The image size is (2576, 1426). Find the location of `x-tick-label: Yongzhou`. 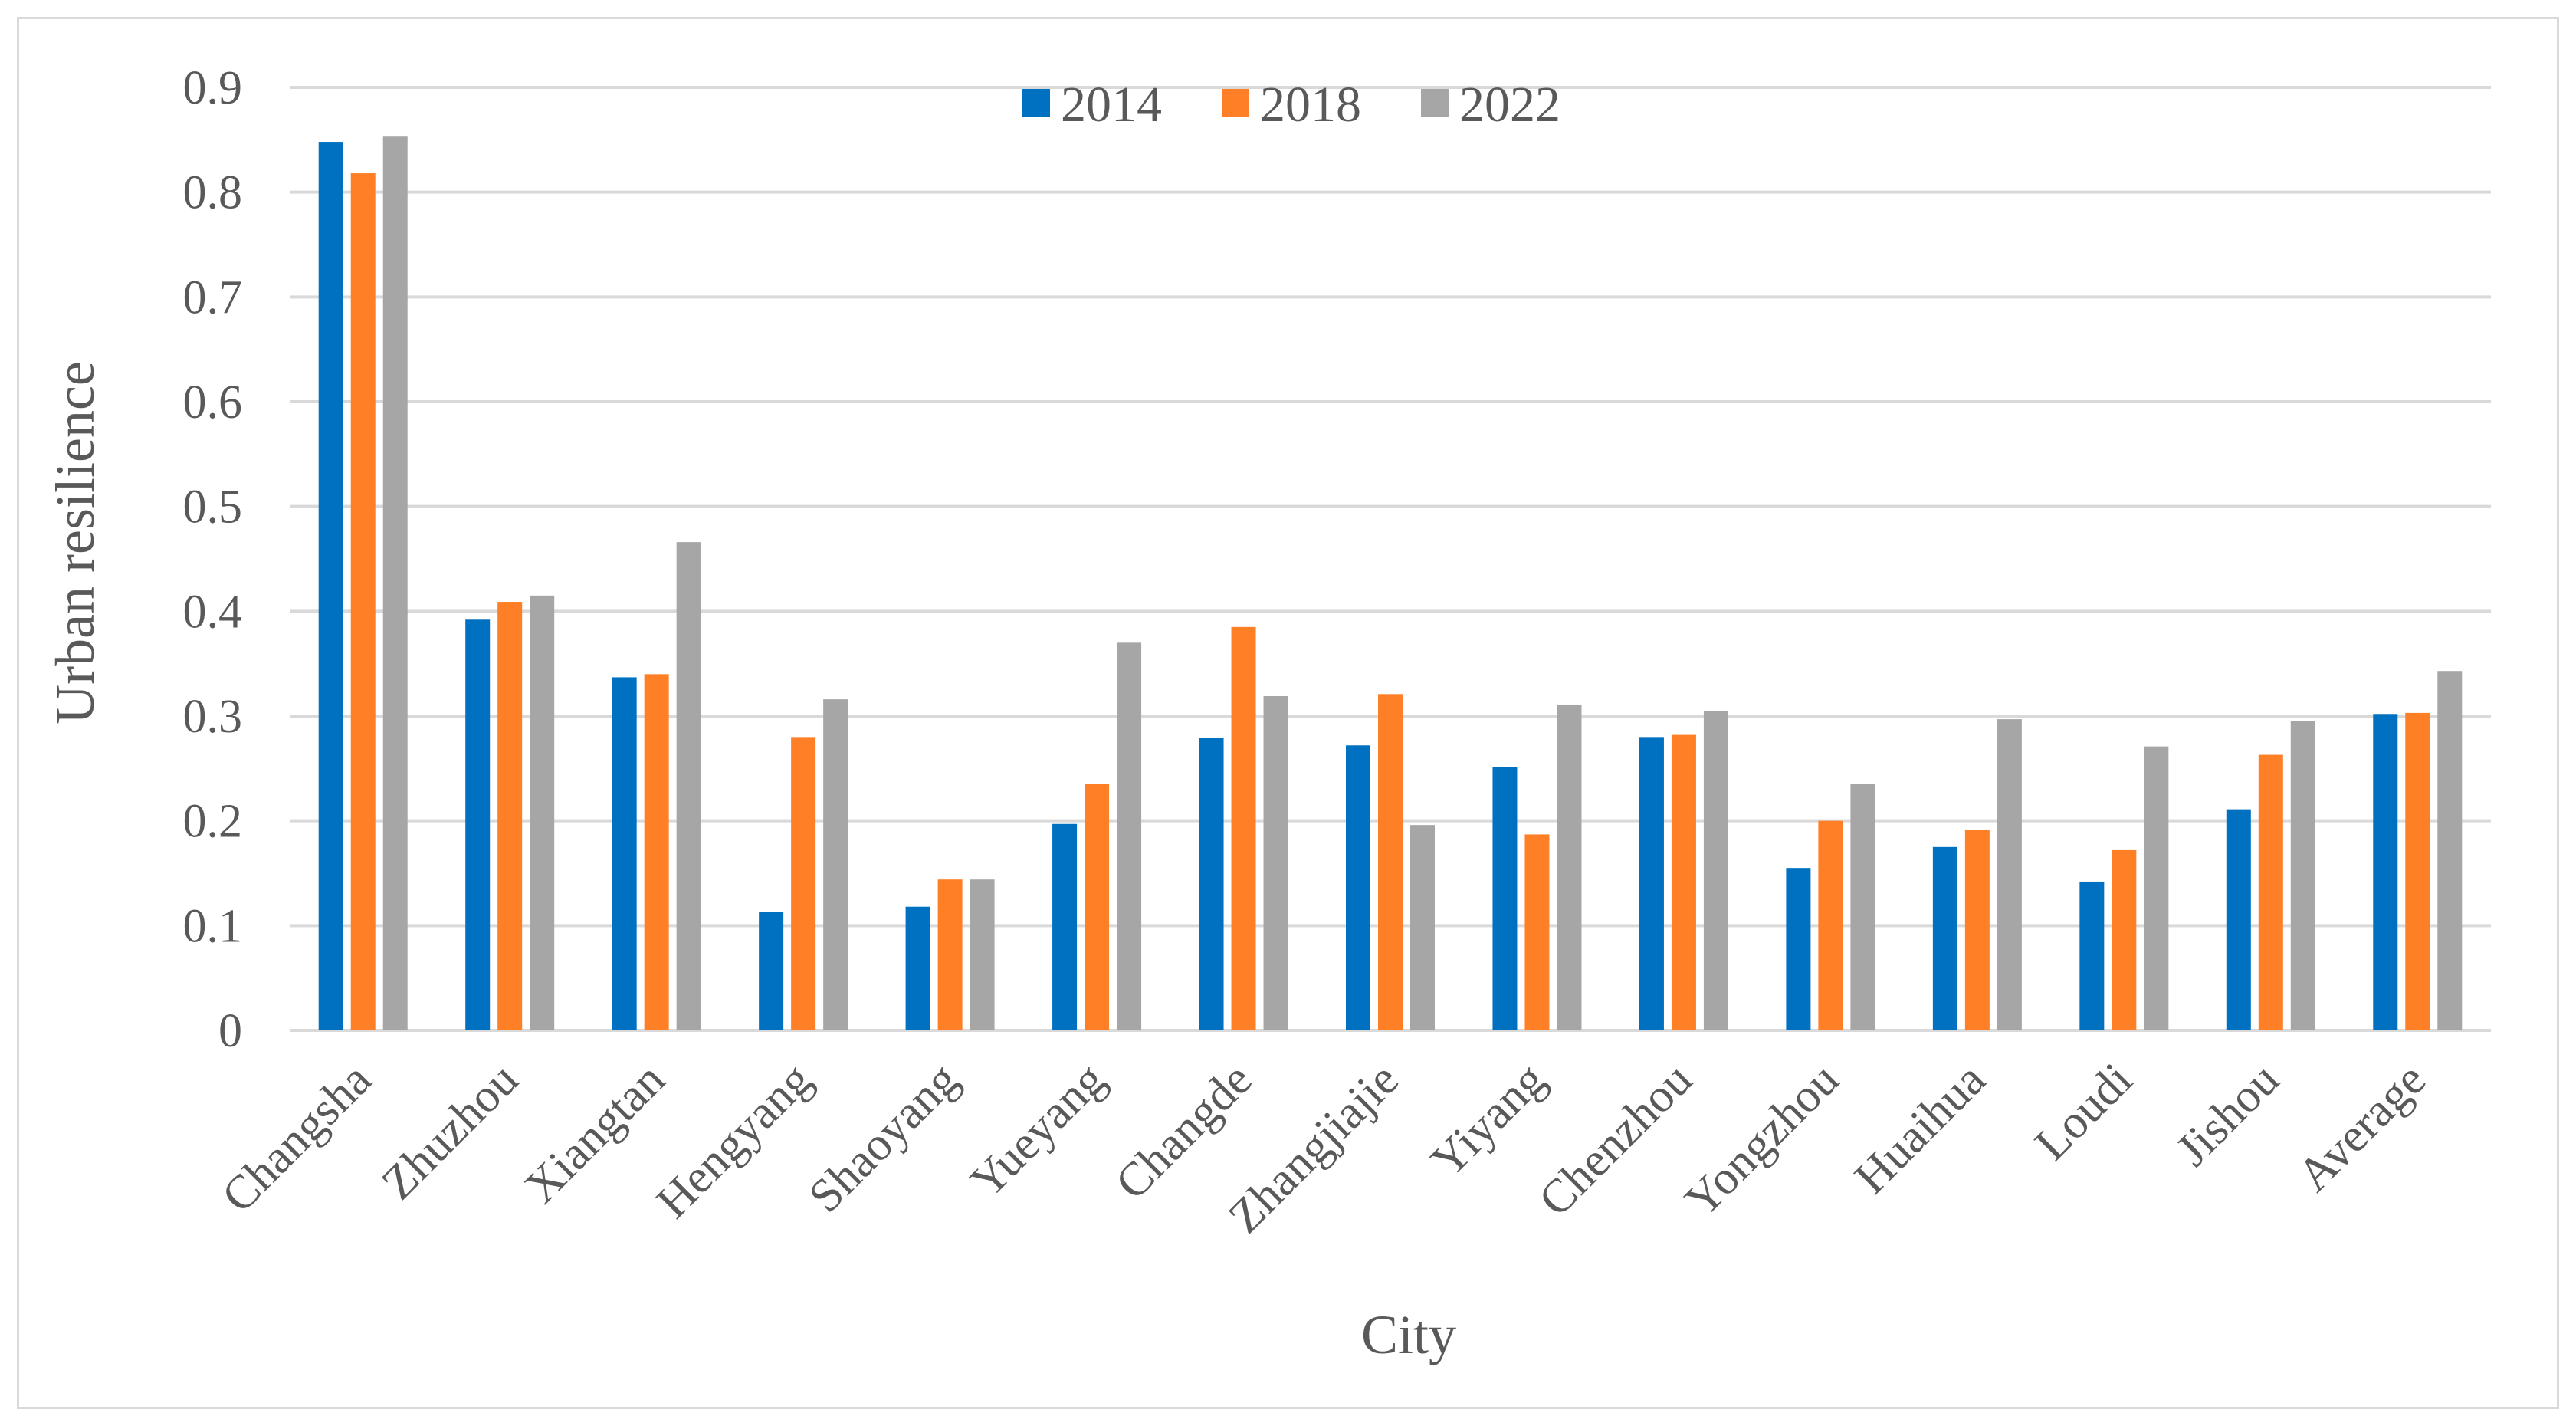

x-tick-label: Yongzhou is located at coordinates (1762, 1140).